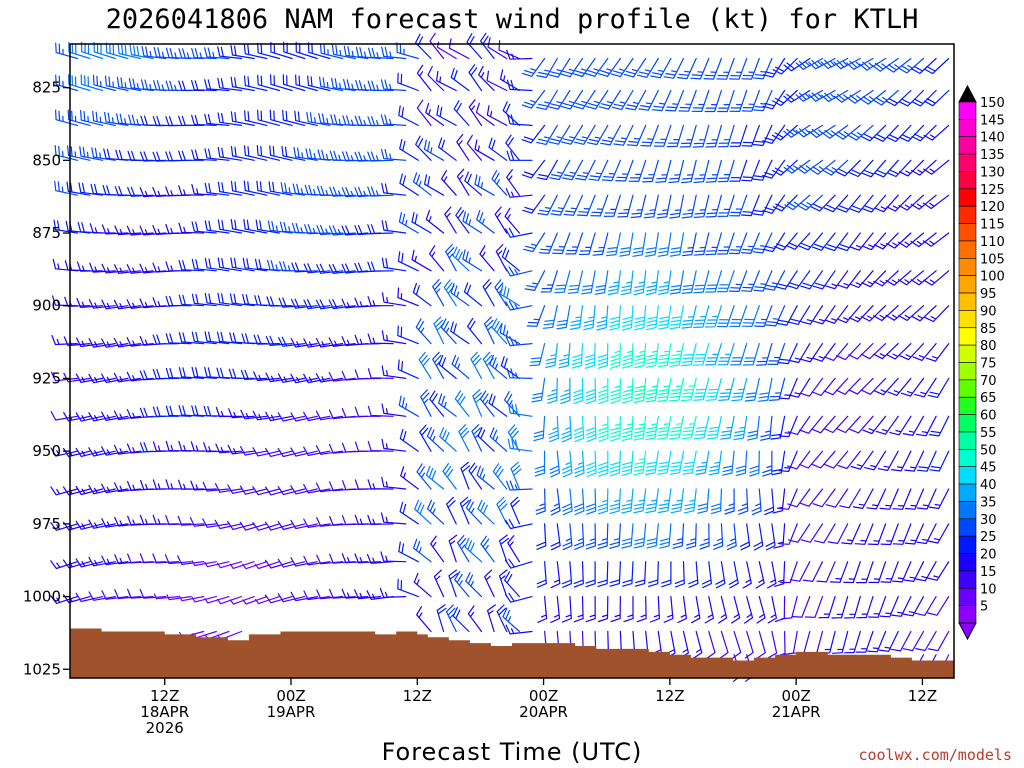 The width and height of the screenshot is (1024, 768). Describe the element at coordinates (988, 311) in the screenshot. I see `colorbar-label: 90` at that location.